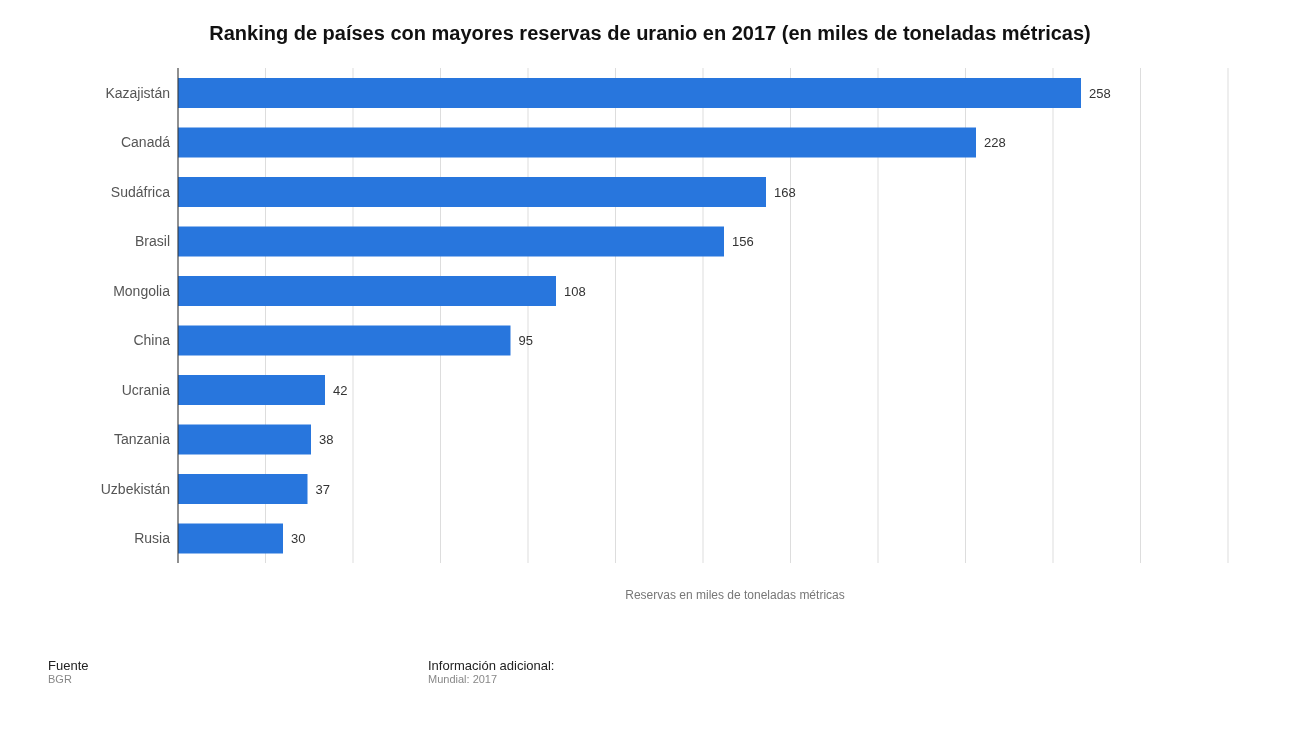 The width and height of the screenshot is (1300, 735). I want to click on text: BGR, so click(60, 679).